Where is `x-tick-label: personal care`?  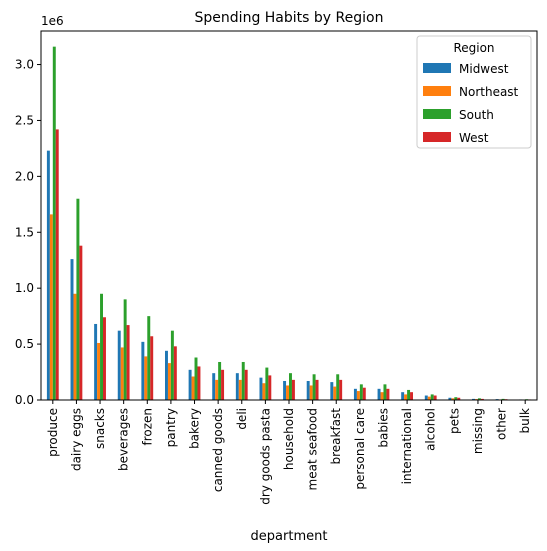 x-tick-label: personal care is located at coordinates (360, 449).